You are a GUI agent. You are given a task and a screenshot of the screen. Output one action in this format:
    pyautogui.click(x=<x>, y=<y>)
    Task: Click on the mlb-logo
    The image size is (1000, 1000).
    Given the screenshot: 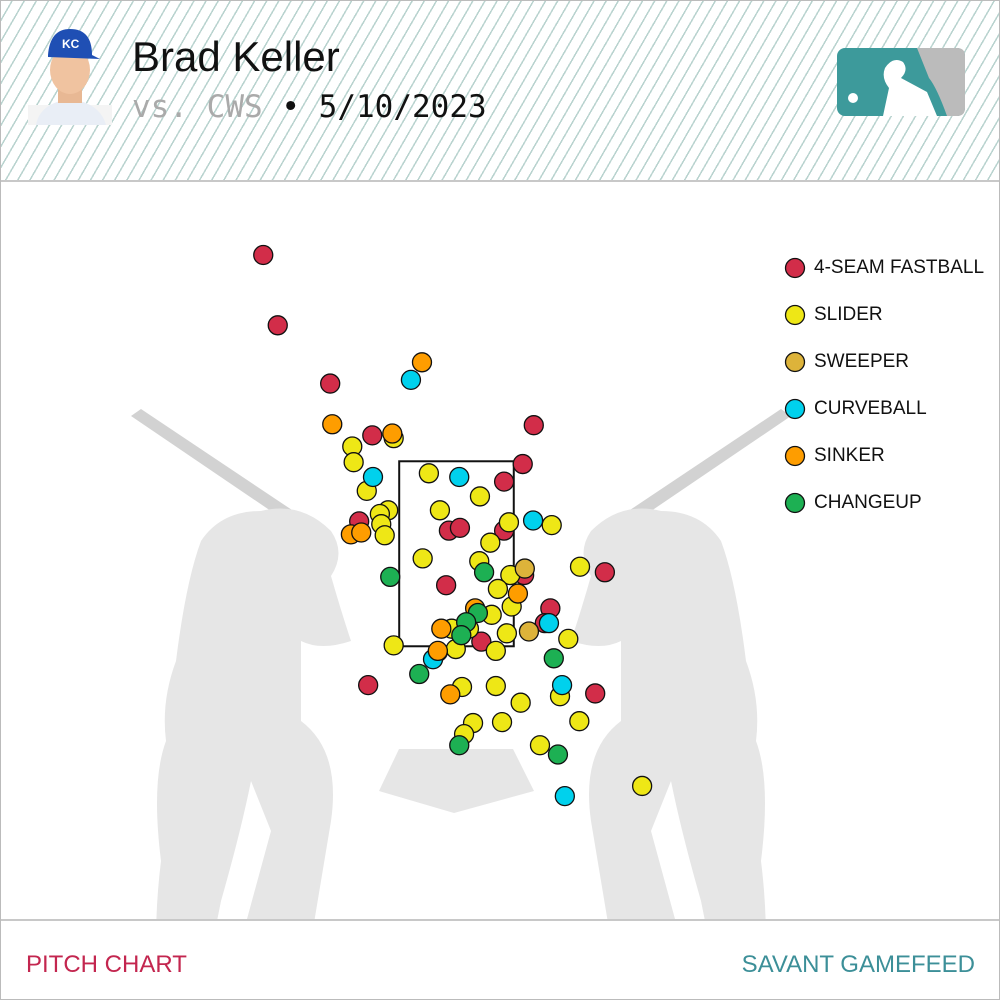 What is the action you would take?
    pyautogui.click(x=901, y=82)
    